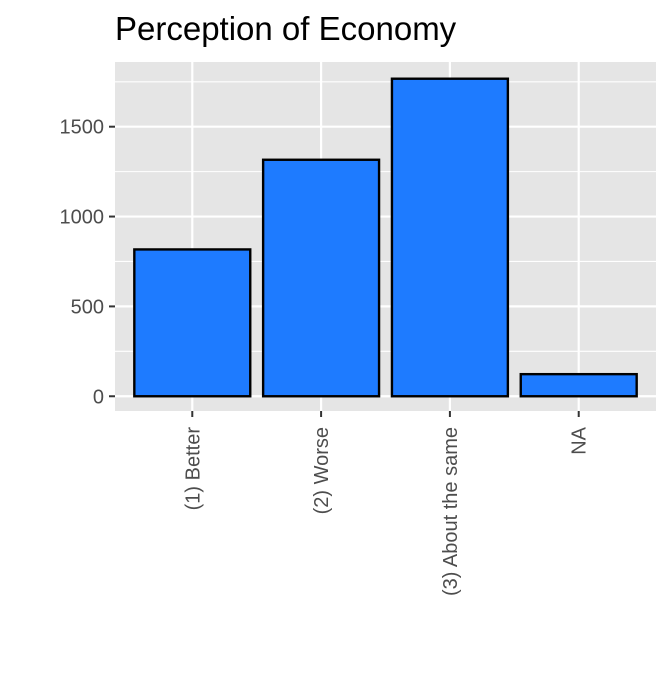  What do you see at coordinates (322, 470) in the screenshot?
I see `x-tick-label: (2) Worse` at bounding box center [322, 470].